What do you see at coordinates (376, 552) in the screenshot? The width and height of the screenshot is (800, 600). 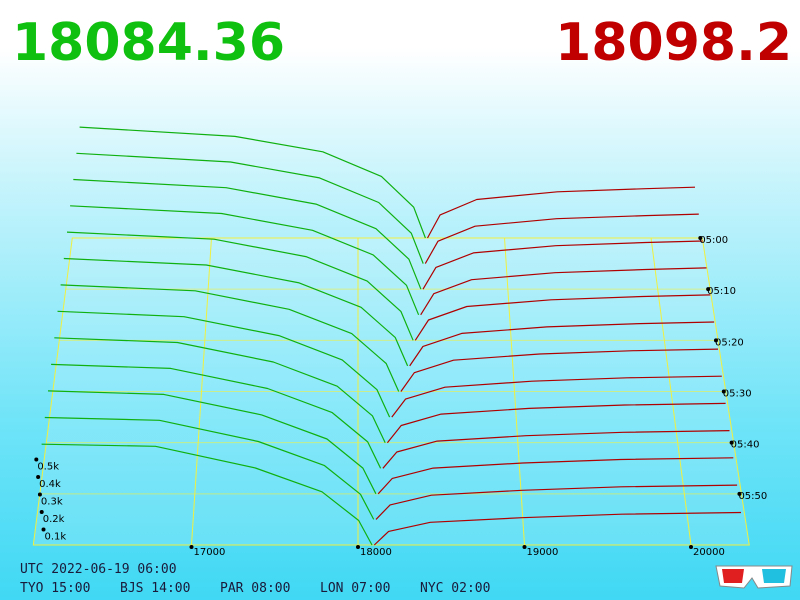 I see `price-tick-label: 18000` at bounding box center [376, 552].